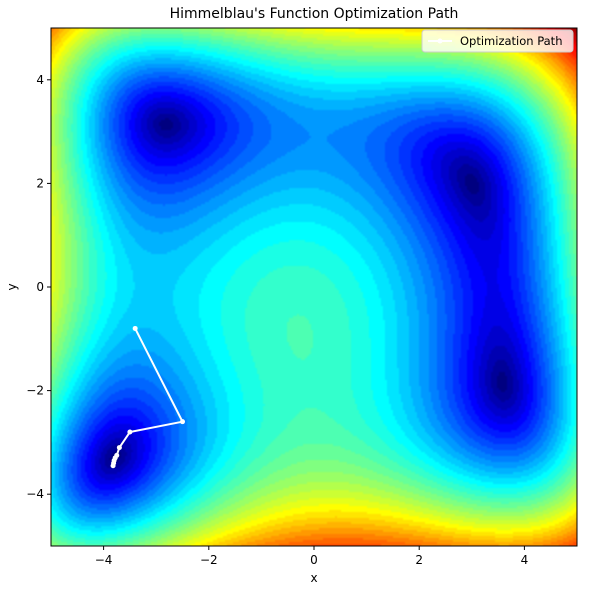  Describe the element at coordinates (104, 560) in the screenshot. I see `x-tick-label: −4` at that location.